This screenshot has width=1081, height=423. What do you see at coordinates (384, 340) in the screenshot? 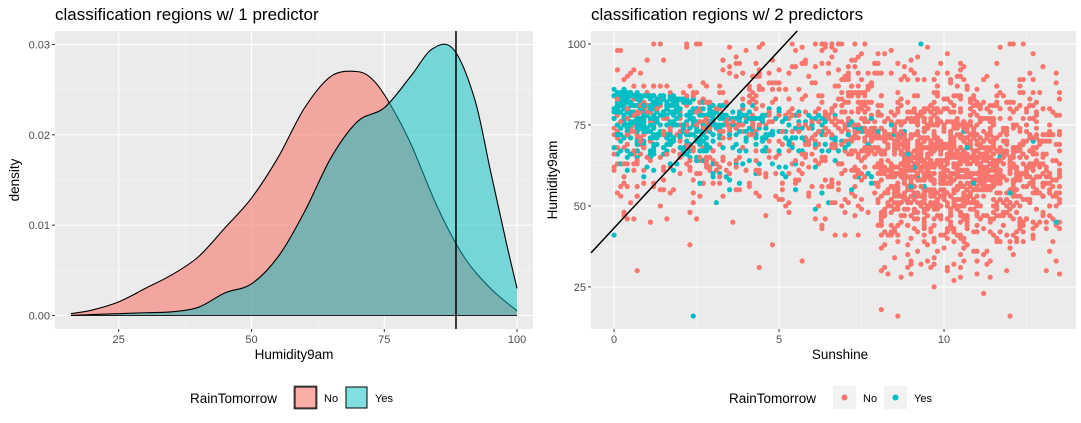
I see `left-x-tick-label: 75` at bounding box center [384, 340].